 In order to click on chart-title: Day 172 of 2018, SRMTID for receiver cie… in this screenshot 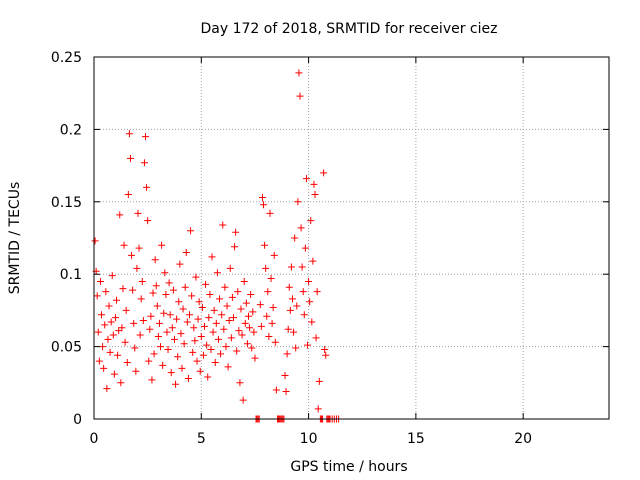, I will do `click(349, 29)`.